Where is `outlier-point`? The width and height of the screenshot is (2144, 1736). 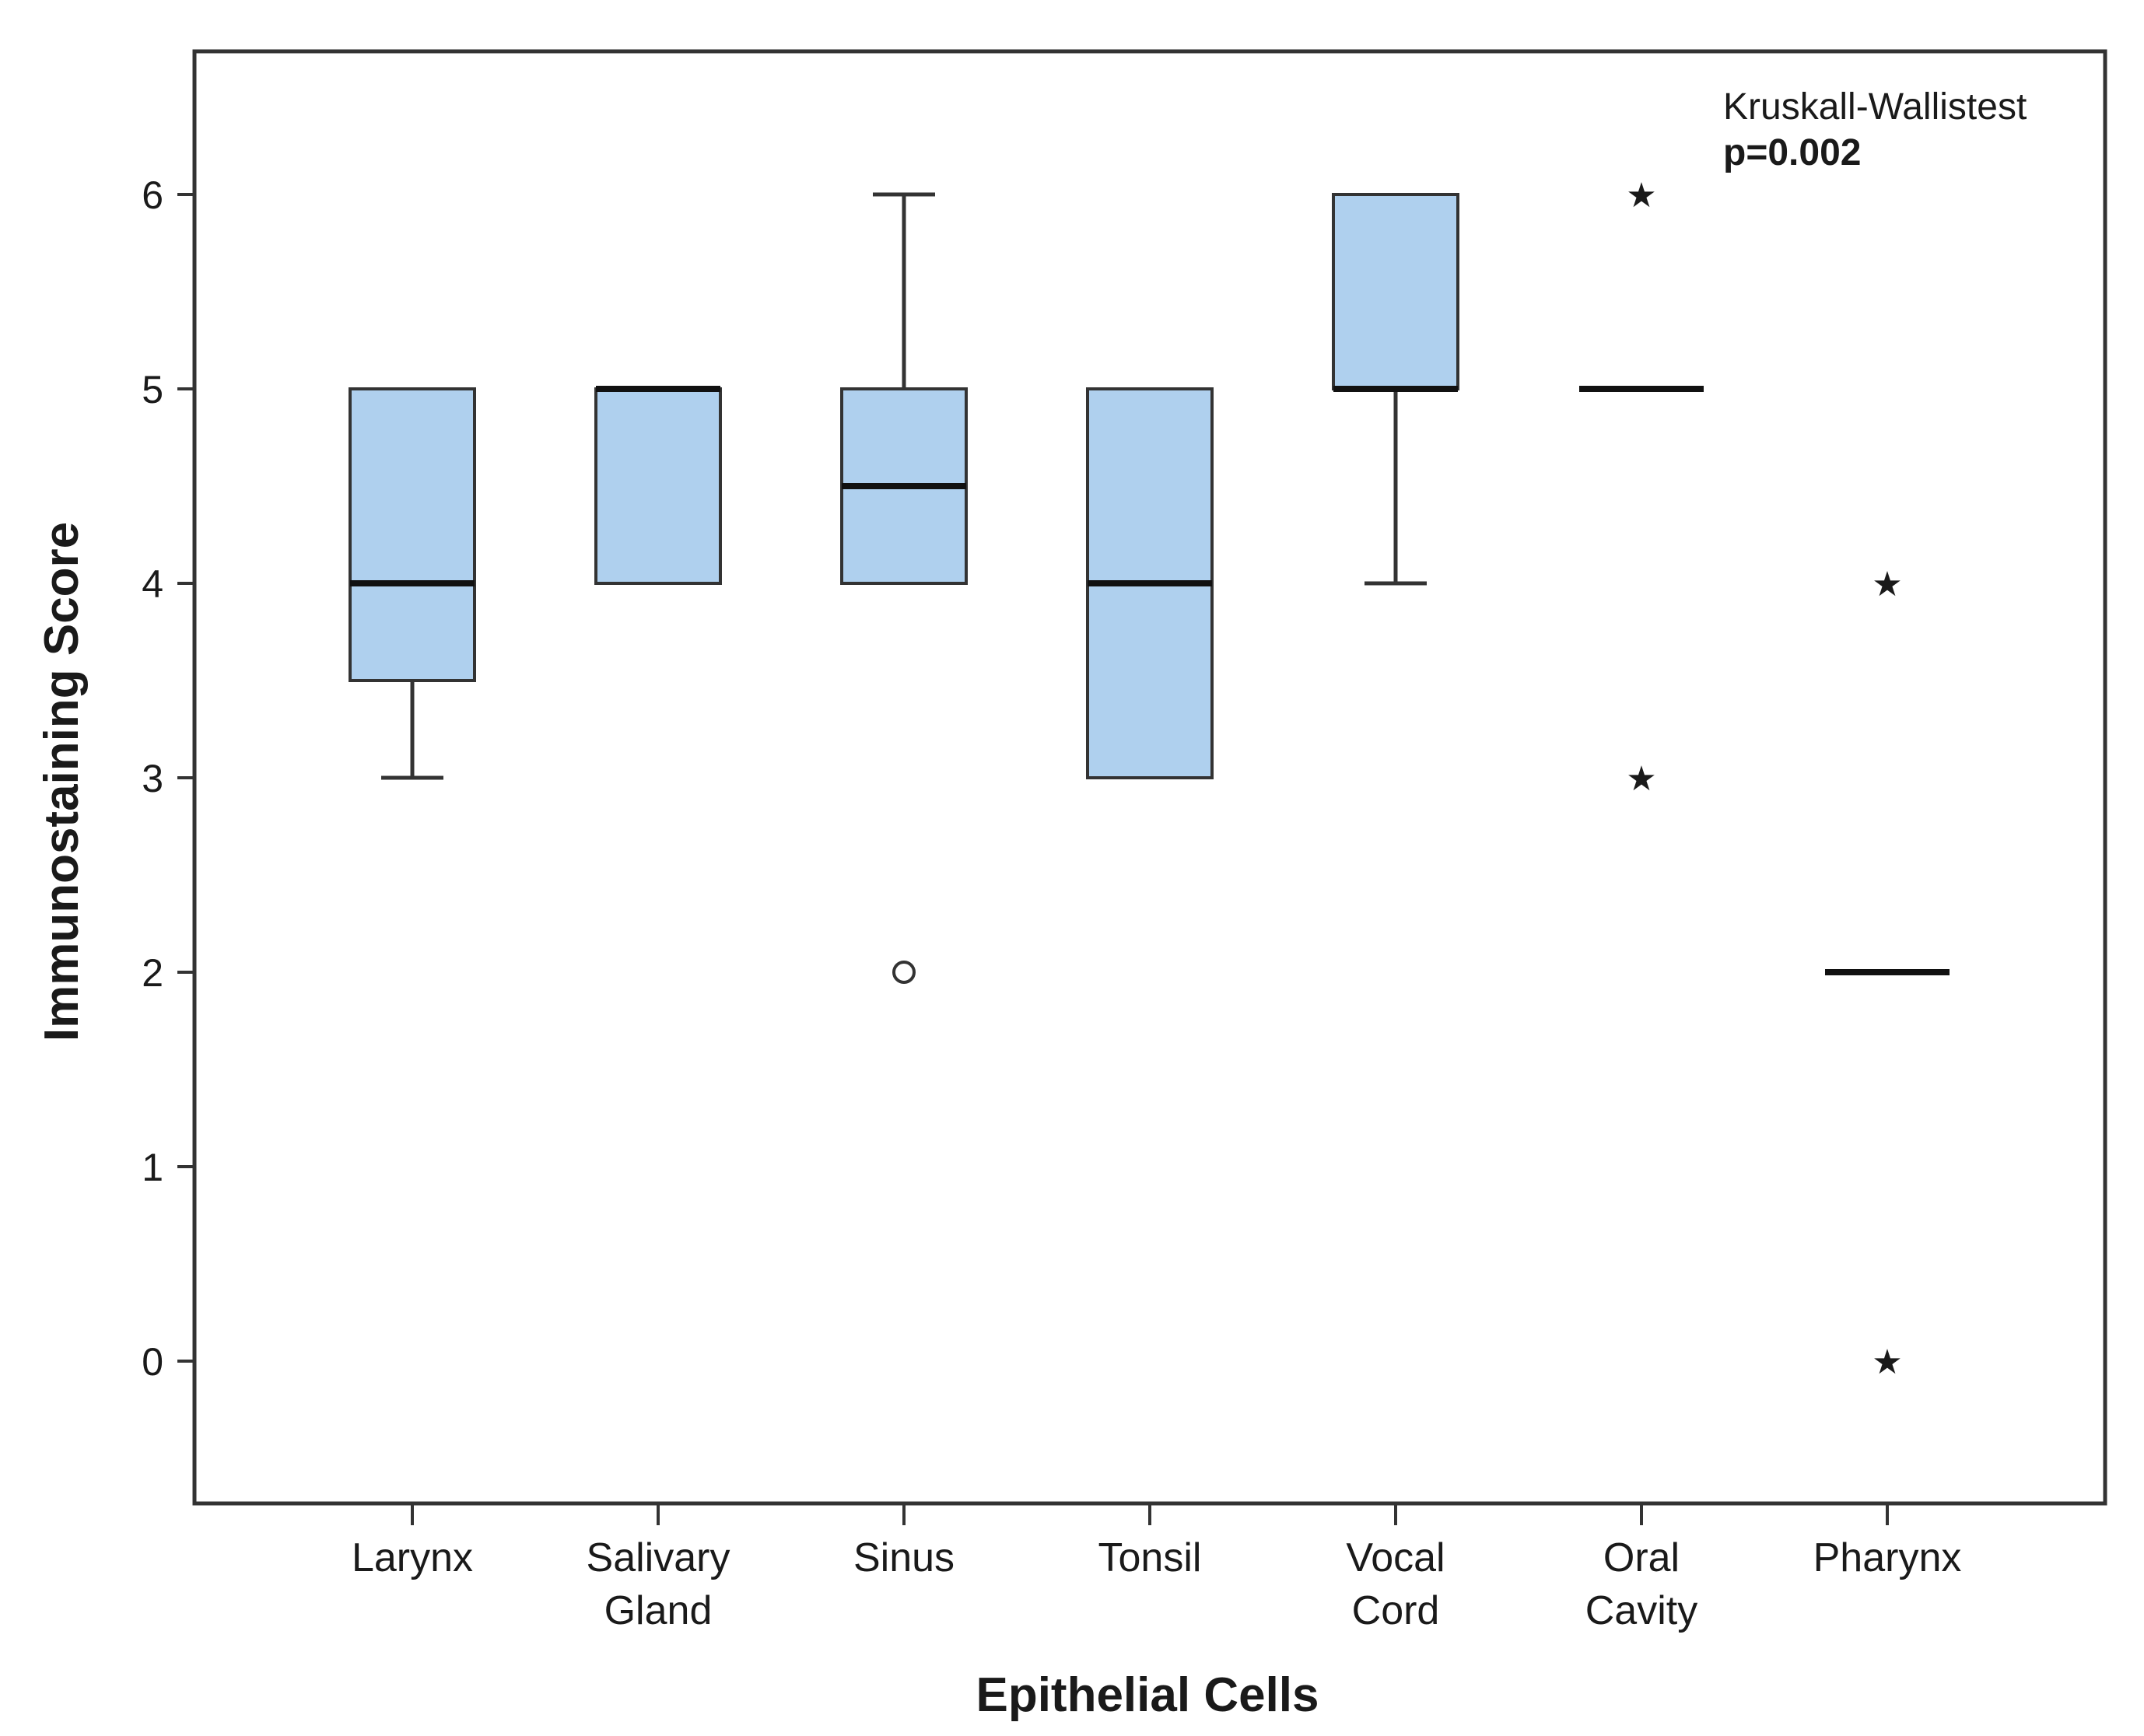
outlier-point is located at coordinates (904, 972).